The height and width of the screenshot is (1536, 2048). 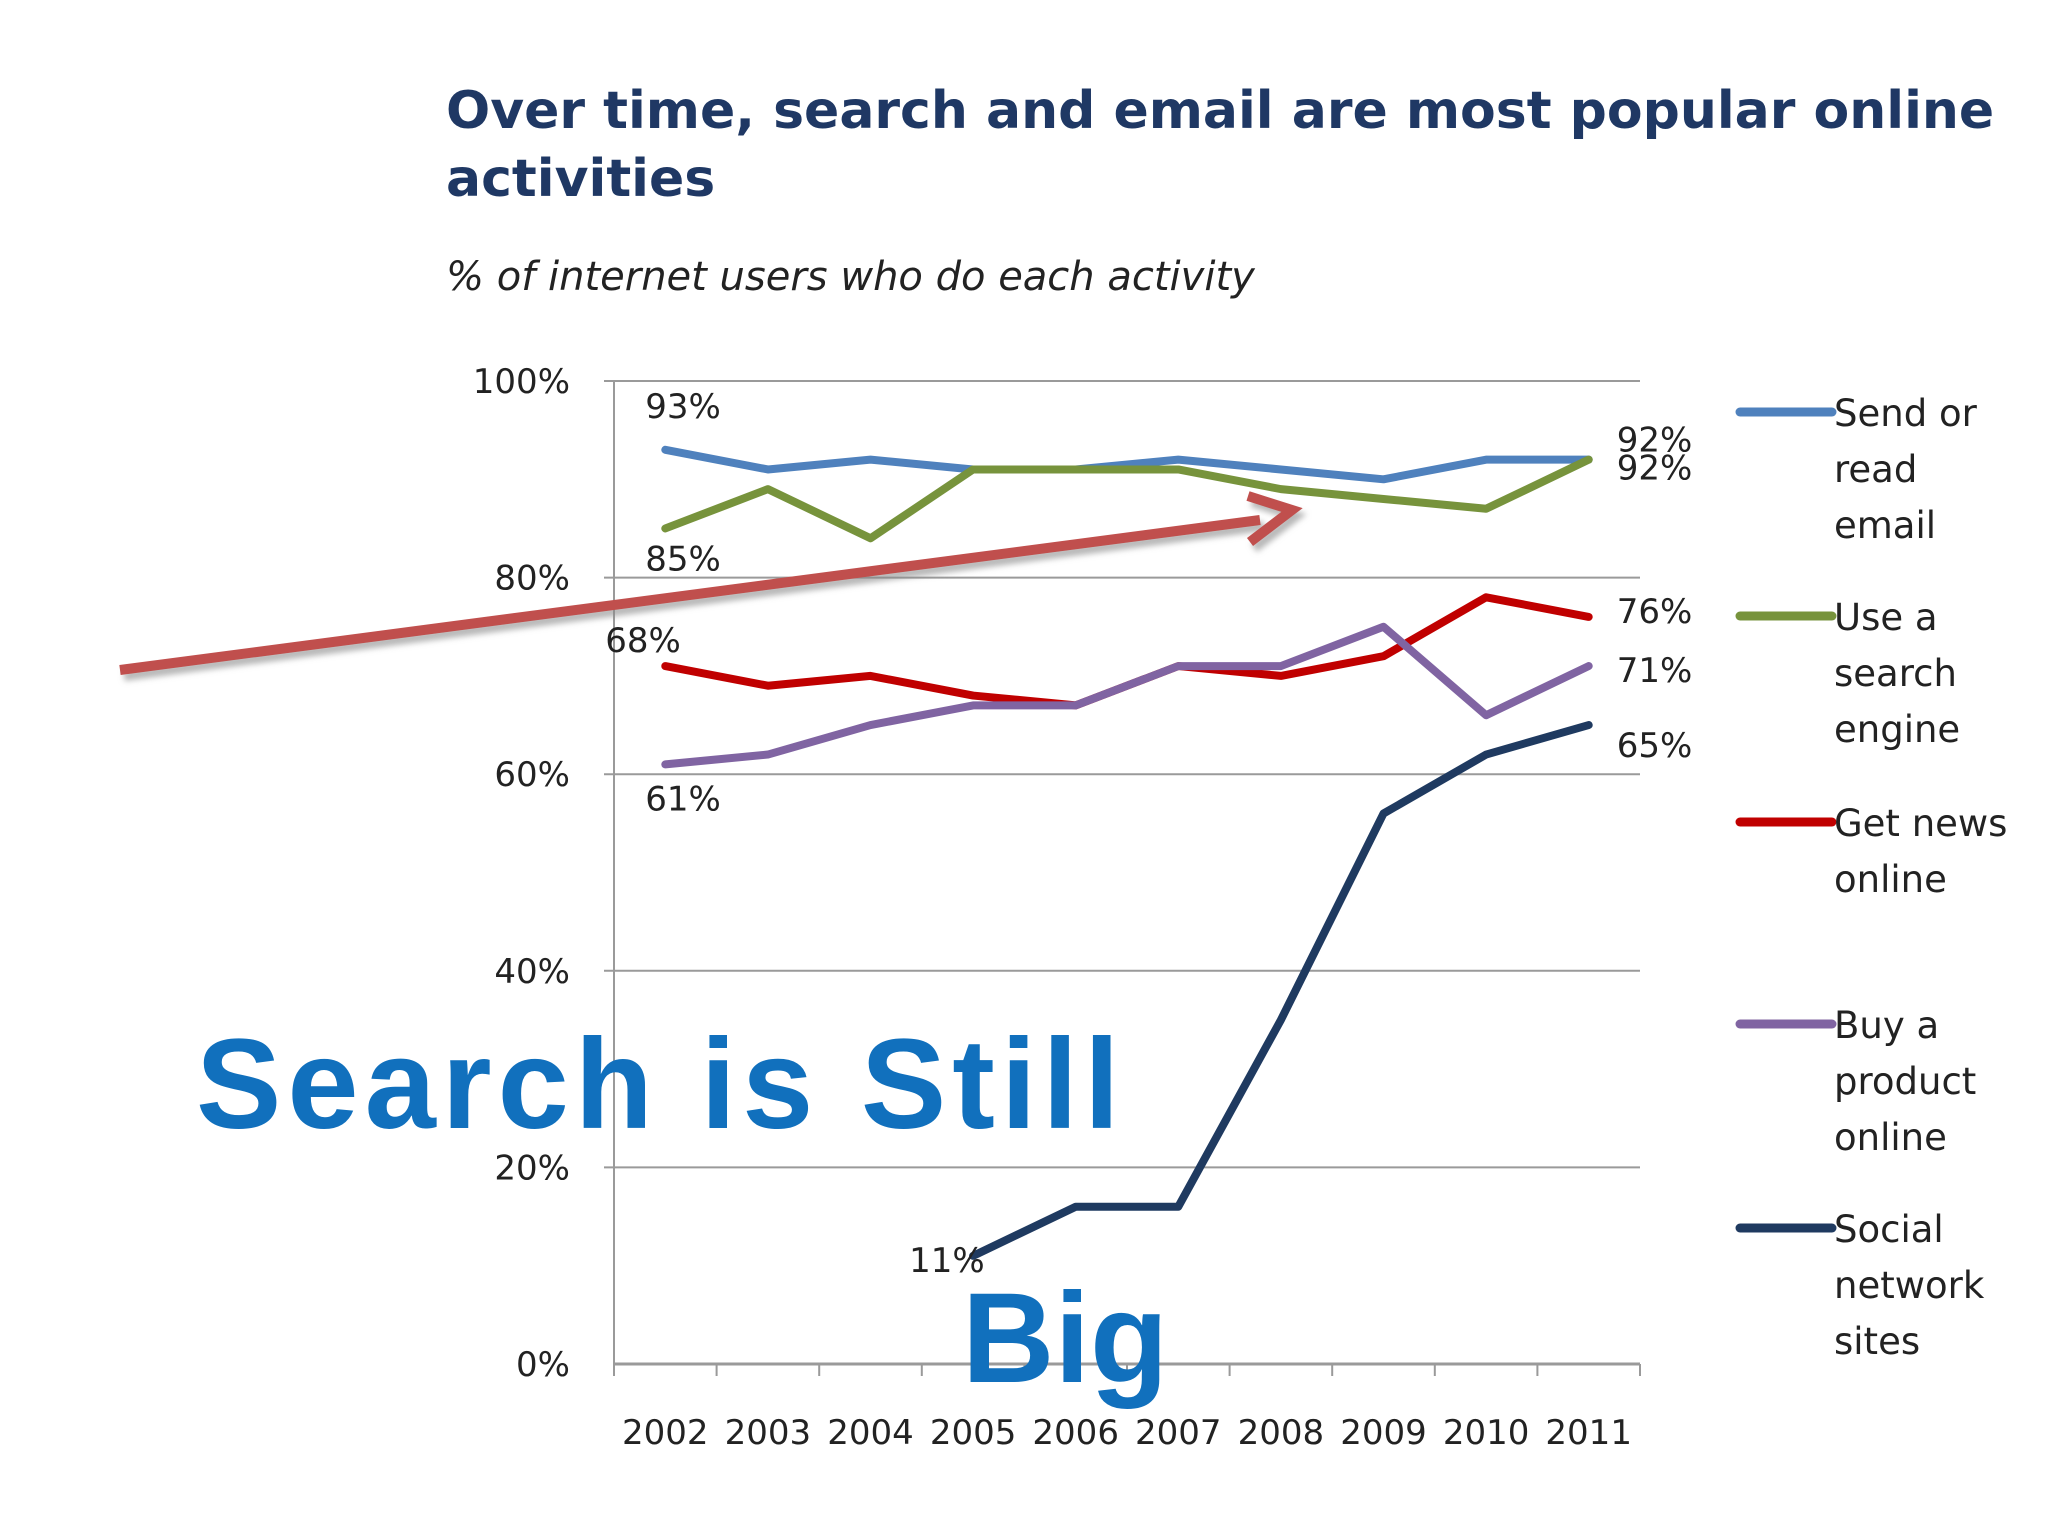 What do you see at coordinates (1588, 1433) in the screenshot?
I see `x-tick-label: 2011` at bounding box center [1588, 1433].